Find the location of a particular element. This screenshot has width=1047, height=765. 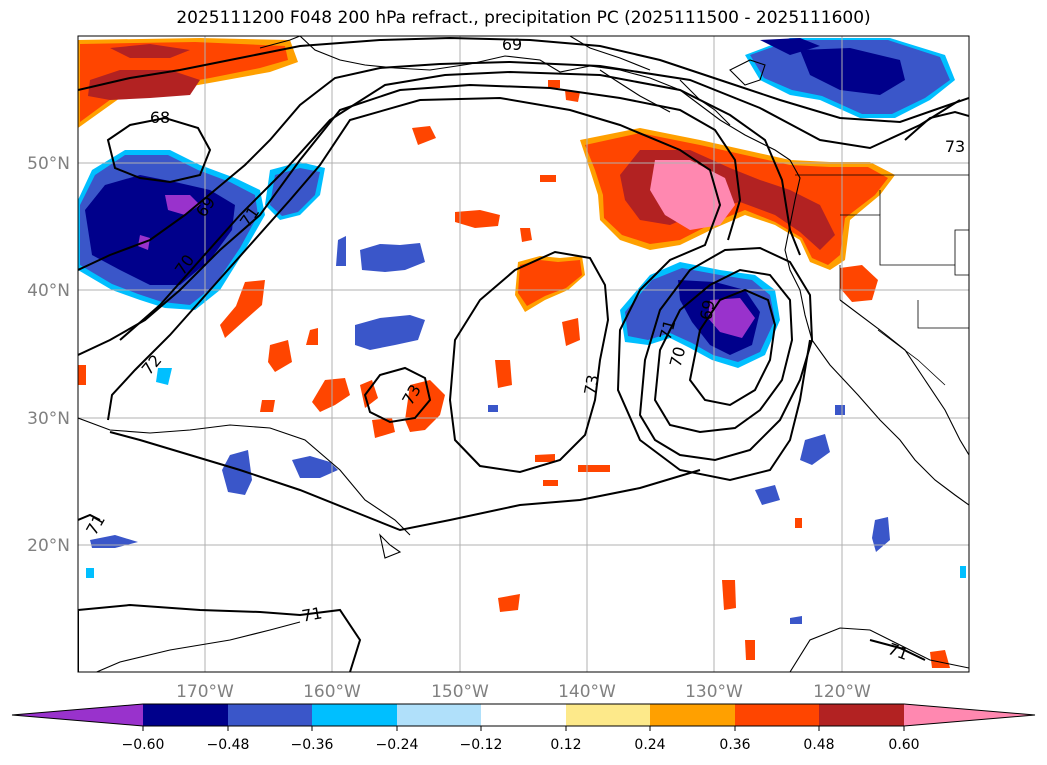

colorbar-extend-high is located at coordinates (969, 715).